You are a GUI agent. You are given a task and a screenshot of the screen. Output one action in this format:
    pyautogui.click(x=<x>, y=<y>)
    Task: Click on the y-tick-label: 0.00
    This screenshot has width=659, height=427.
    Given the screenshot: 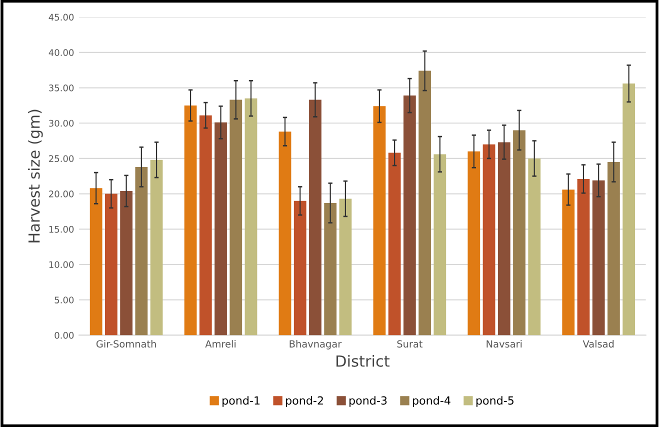 What is the action you would take?
    pyautogui.click(x=64, y=335)
    